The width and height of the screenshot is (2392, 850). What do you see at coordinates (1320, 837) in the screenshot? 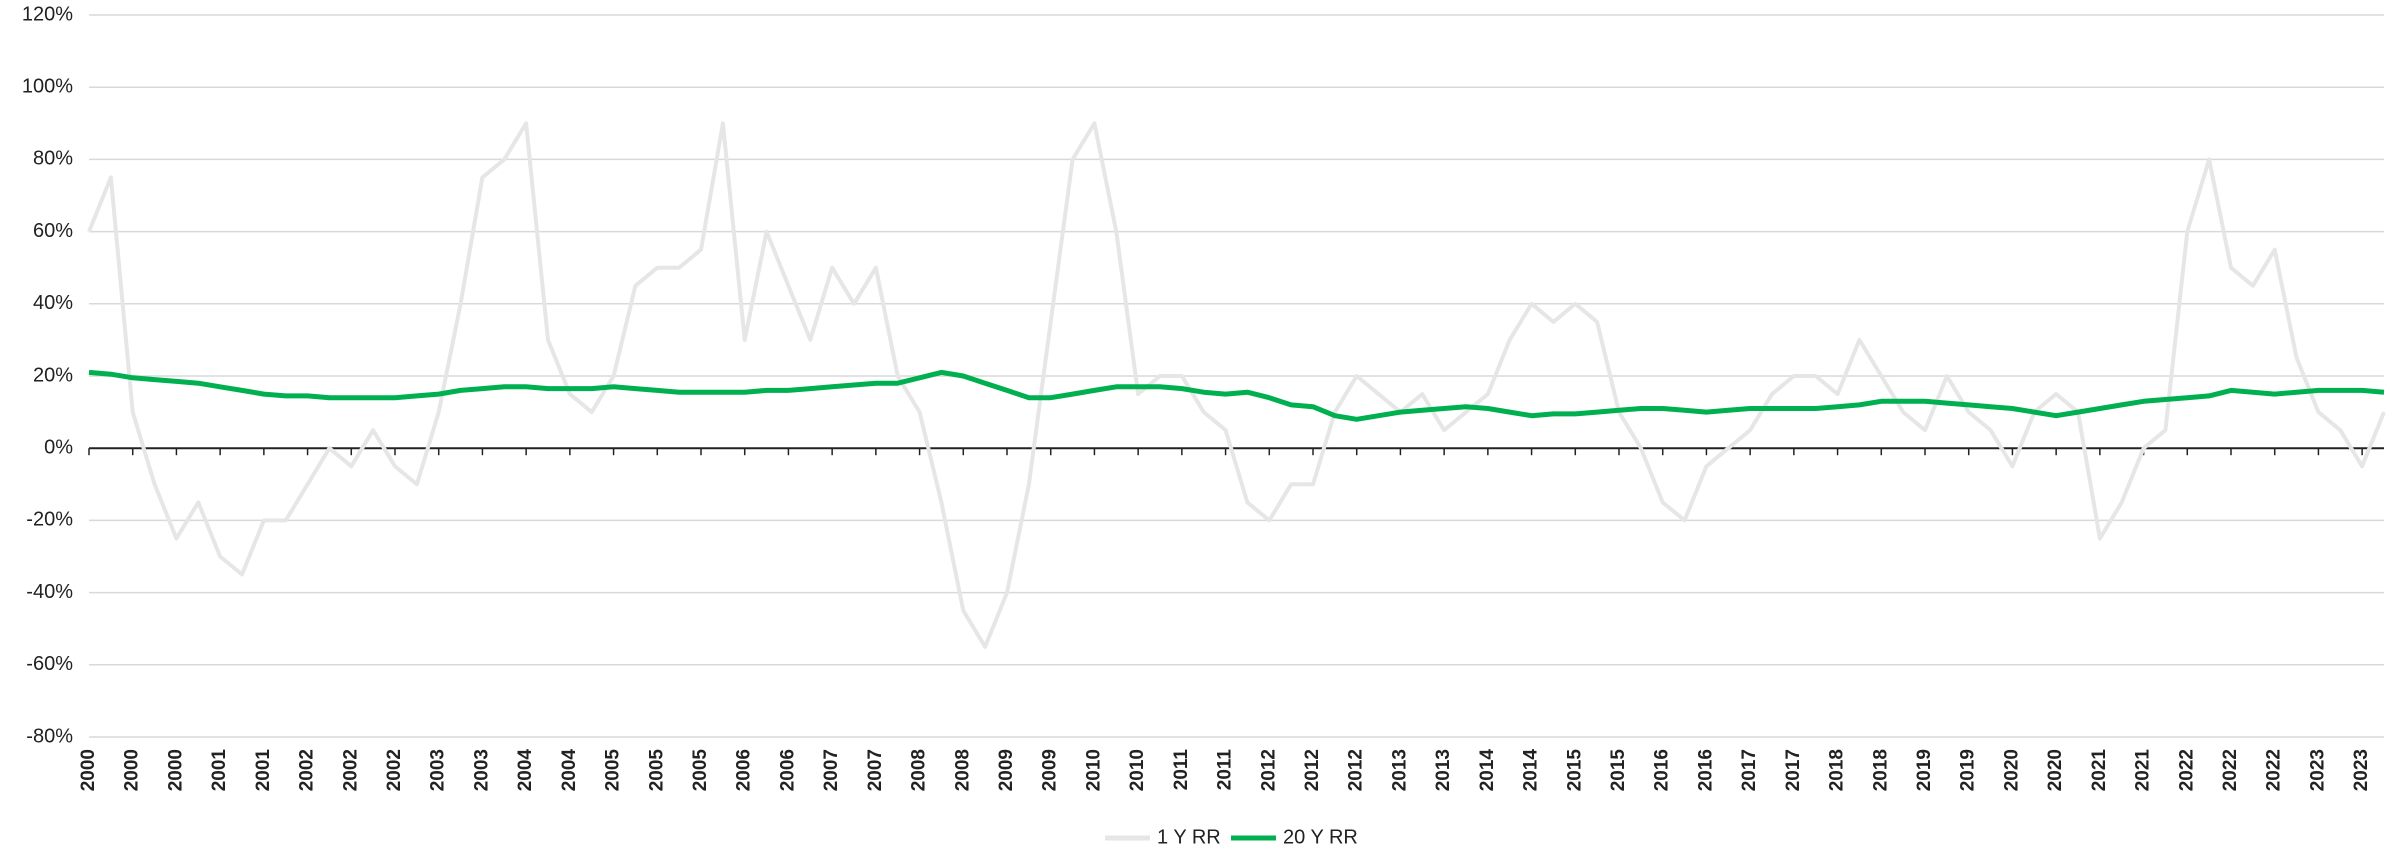
I see `legend-label: 20 Y RR` at bounding box center [1320, 837].